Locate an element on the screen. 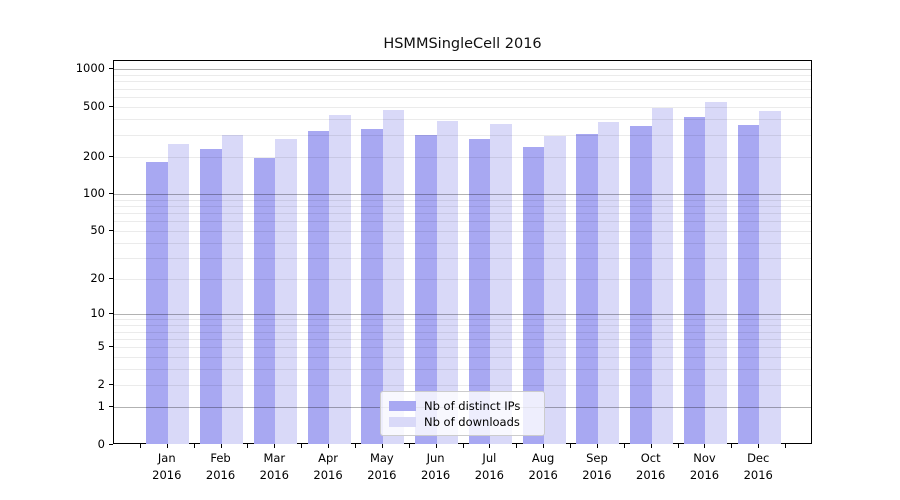 Image resolution: width=900 pixels, height=500 pixels. legend-entry-distinct-ips: Nb of distinct IPs is located at coordinates (462, 406).